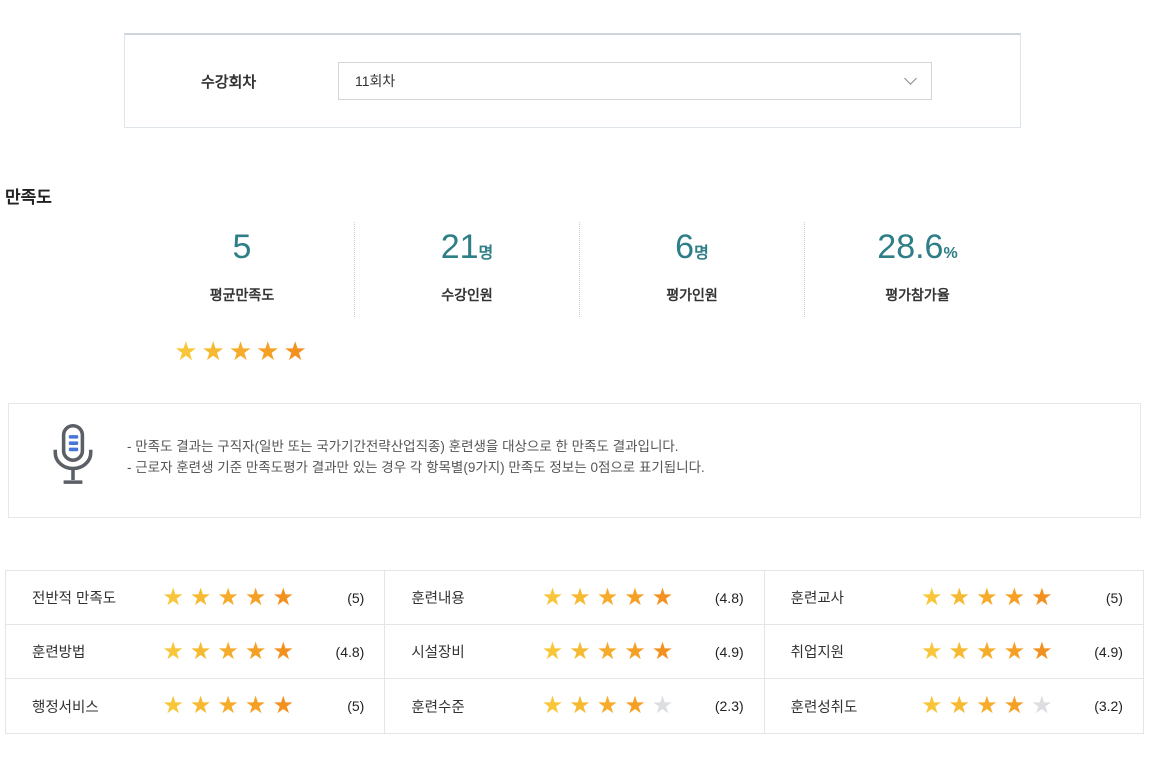 Image resolution: width=1149 pixels, height=760 pixels. I want to click on stat-label: 평가인원, so click(692, 295).